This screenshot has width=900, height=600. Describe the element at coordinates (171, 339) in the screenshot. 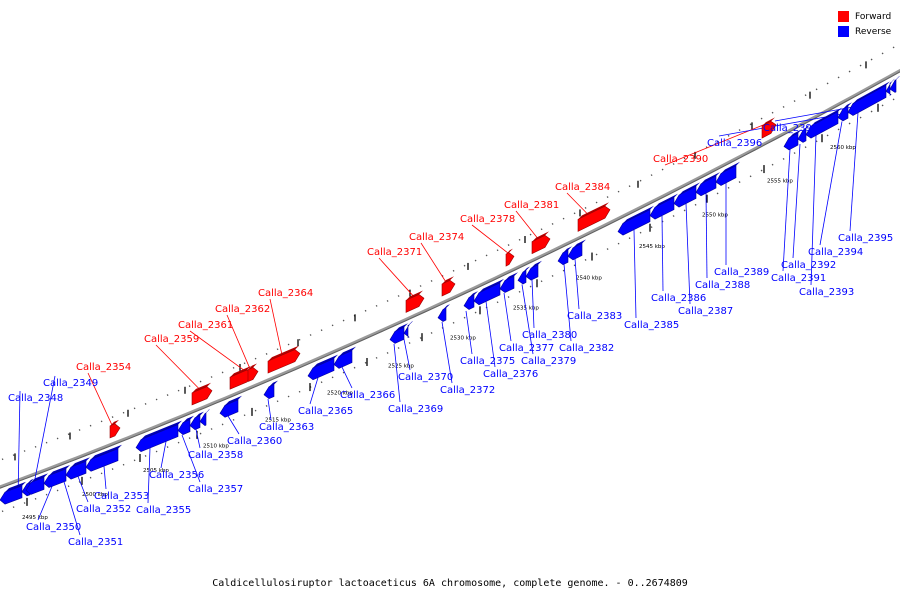

I see `gene-label: Calla_2359` at that location.